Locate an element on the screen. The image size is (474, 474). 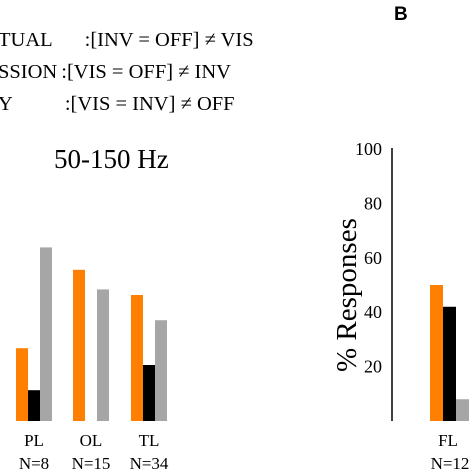
legend-row-3: Y :[VIS = INV] ≠ OFF is located at coordinates (117, 104).